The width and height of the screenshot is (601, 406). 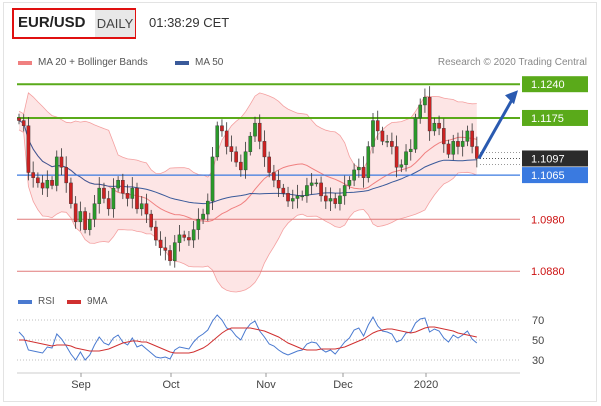 What do you see at coordinates (189, 22) in the screenshot?
I see `time-label: 01:38:29 CET` at bounding box center [189, 22].